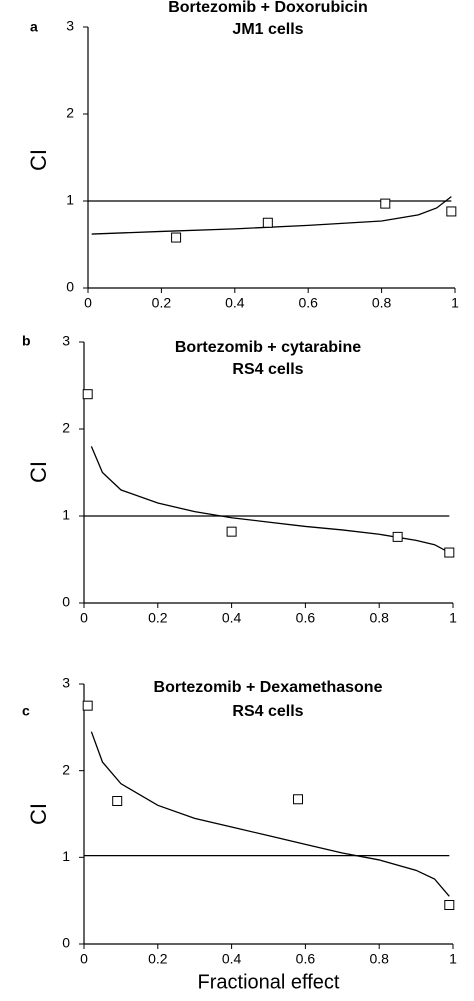 Image resolution: width=474 pixels, height=1001 pixels. Describe the element at coordinates (268, 687) in the screenshot. I see `chart-title: Bortezomib + Dexamethasone` at that location.